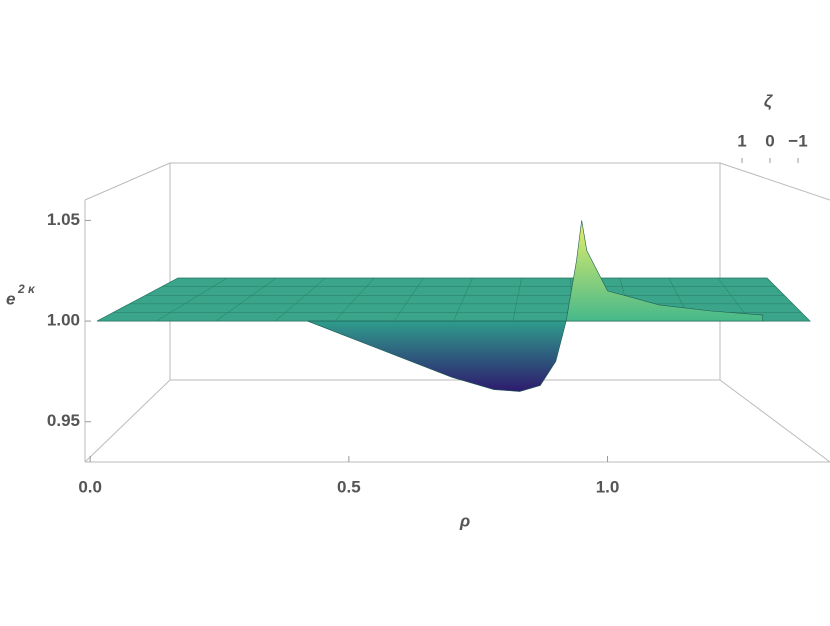  I want to click on x-tick-label: 0.5, so click(349, 486).